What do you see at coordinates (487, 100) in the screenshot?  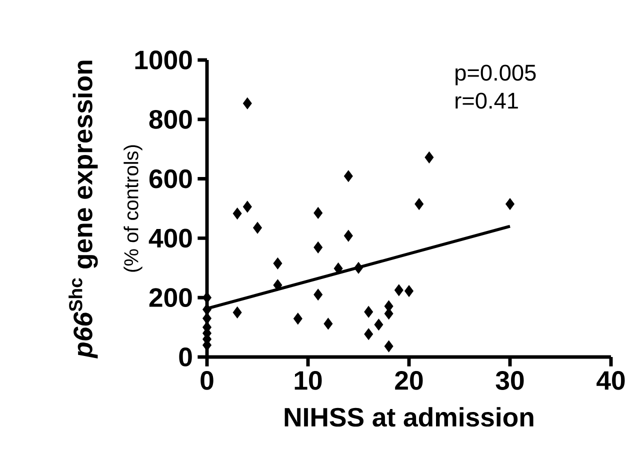 I see `annotation: r=0.41` at bounding box center [487, 100].